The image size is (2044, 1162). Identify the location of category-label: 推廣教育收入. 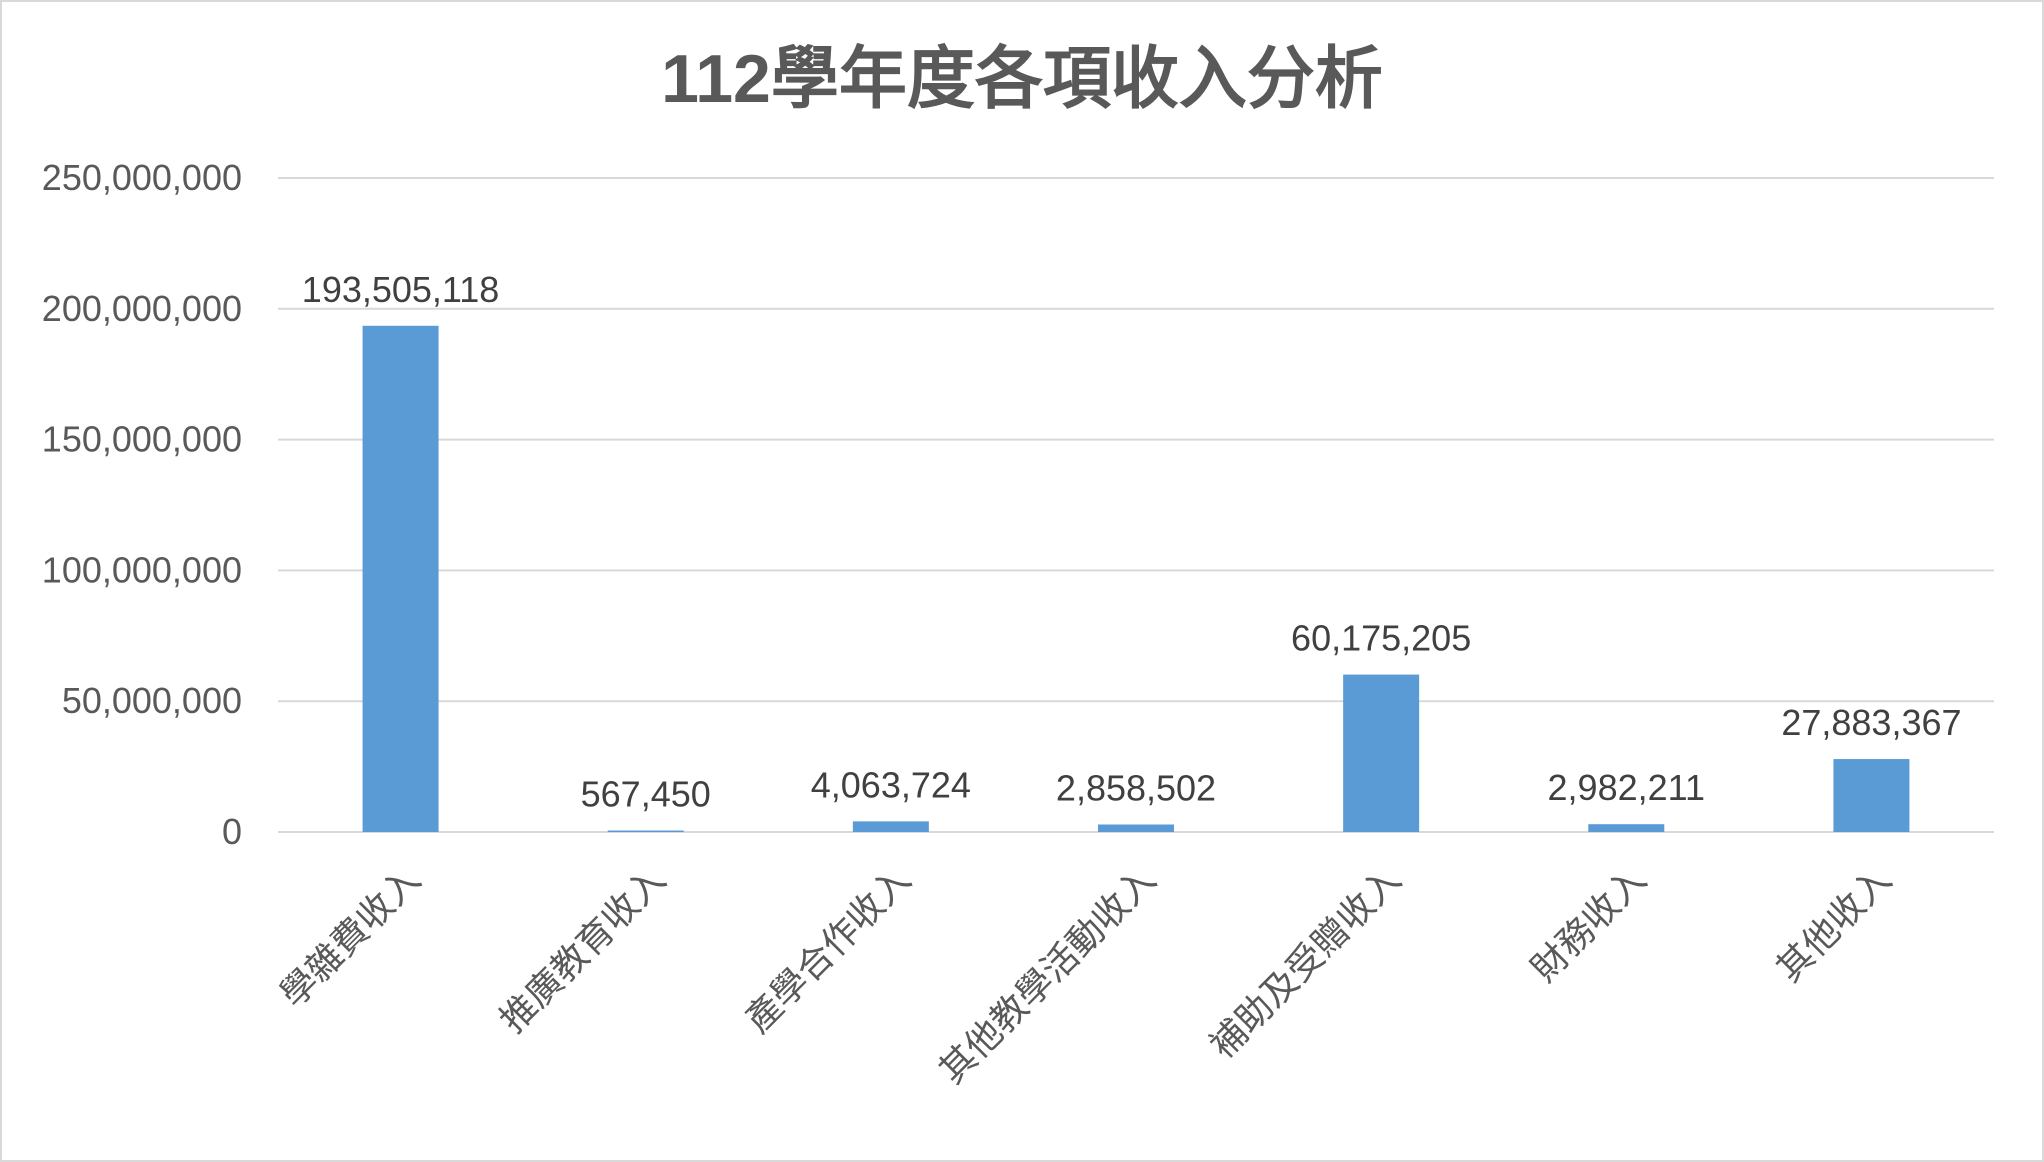
(583, 950).